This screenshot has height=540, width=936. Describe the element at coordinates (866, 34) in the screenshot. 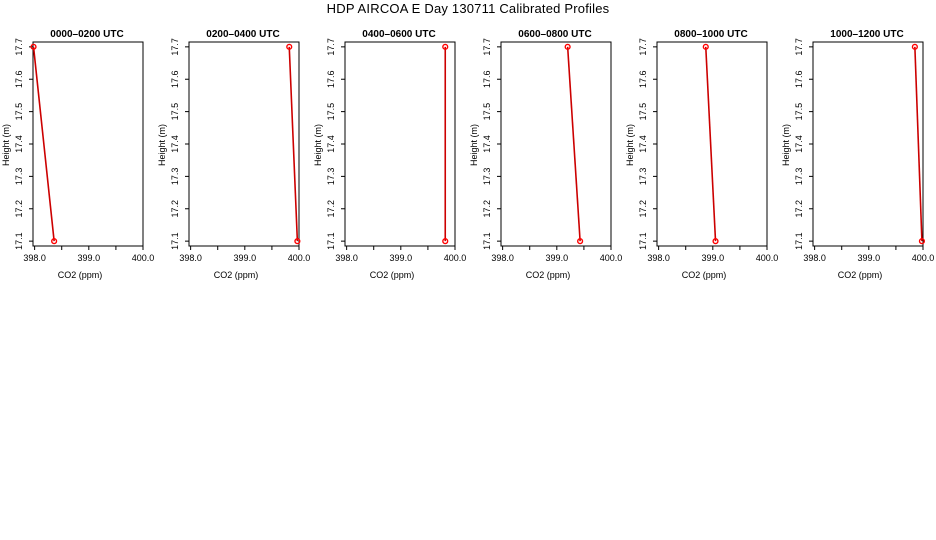

I see `chart-title: 1000–1200 UTC` at that location.